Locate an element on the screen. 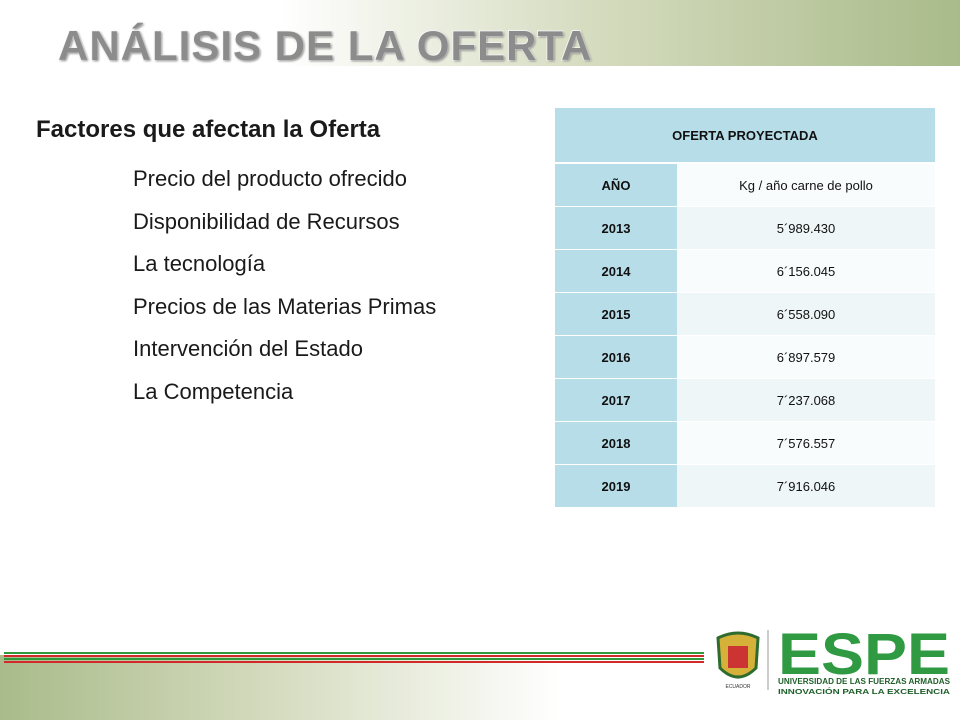  table-row: 2019 7´916.046 is located at coordinates (745, 486).